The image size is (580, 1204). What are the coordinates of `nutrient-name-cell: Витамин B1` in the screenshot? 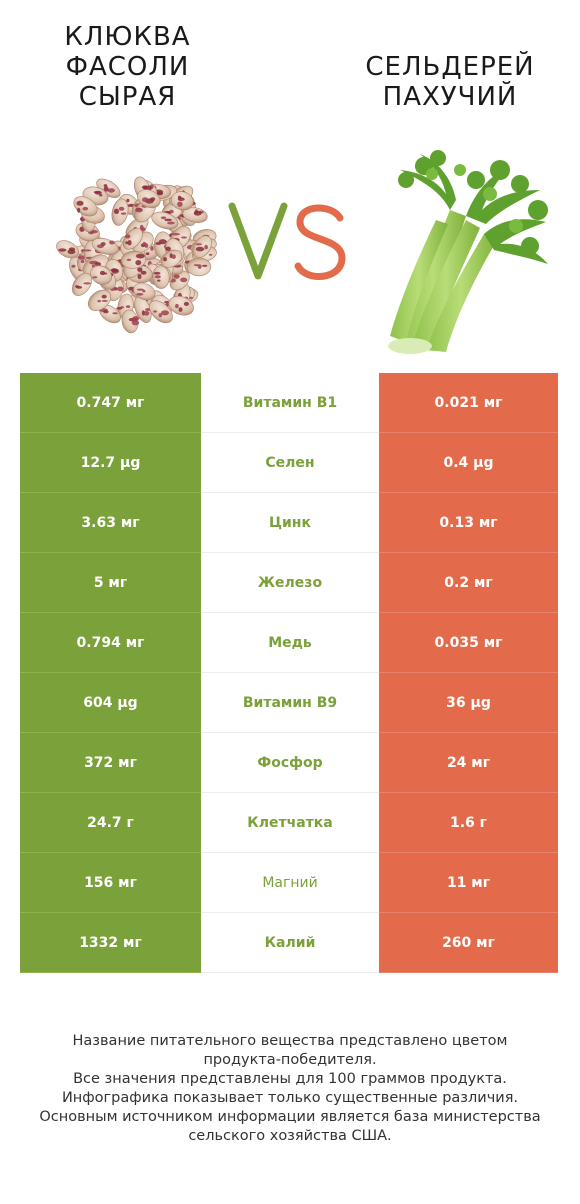 It's located at (290, 403).